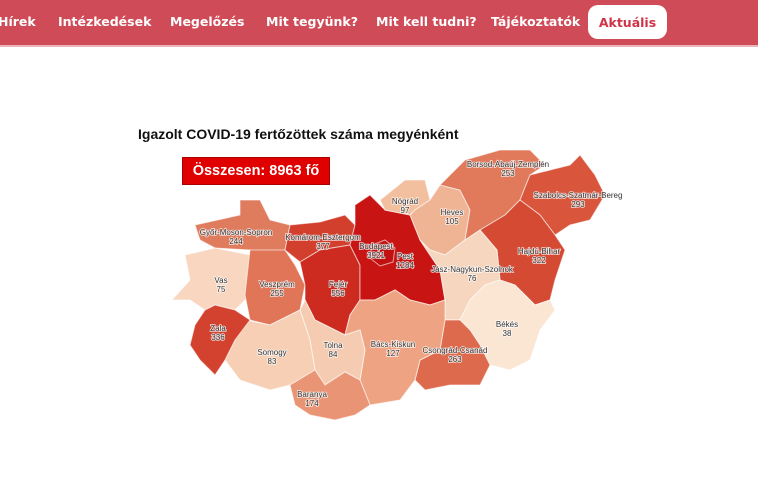 This screenshot has width=758, height=485. I want to click on county-value-label: 1284, so click(405, 265).